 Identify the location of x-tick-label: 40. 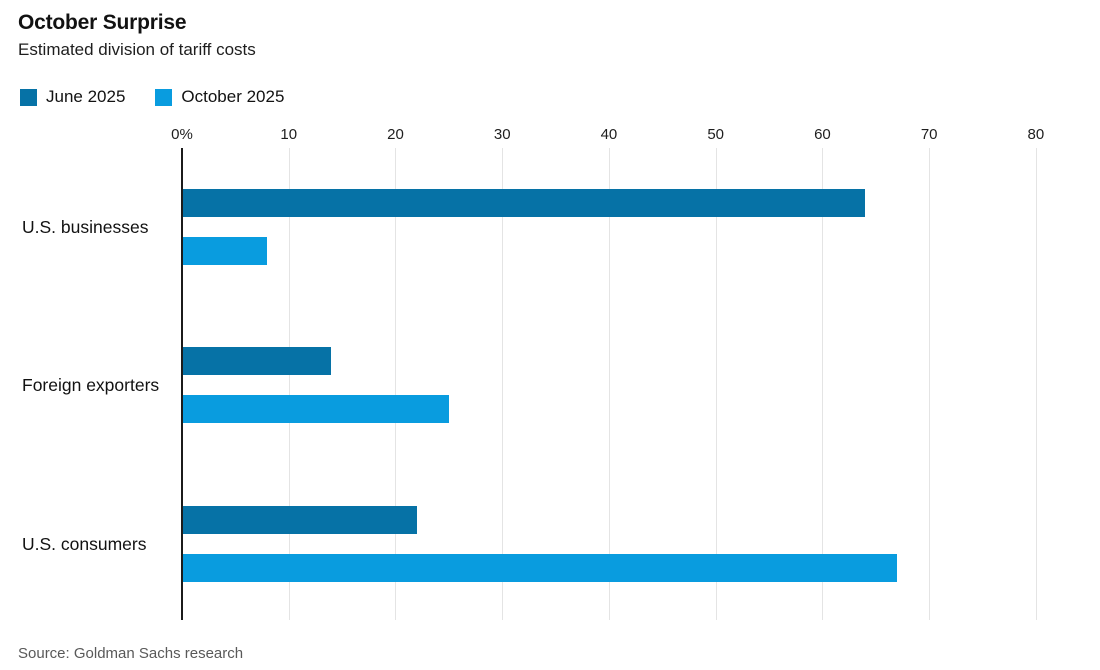
(609, 134).